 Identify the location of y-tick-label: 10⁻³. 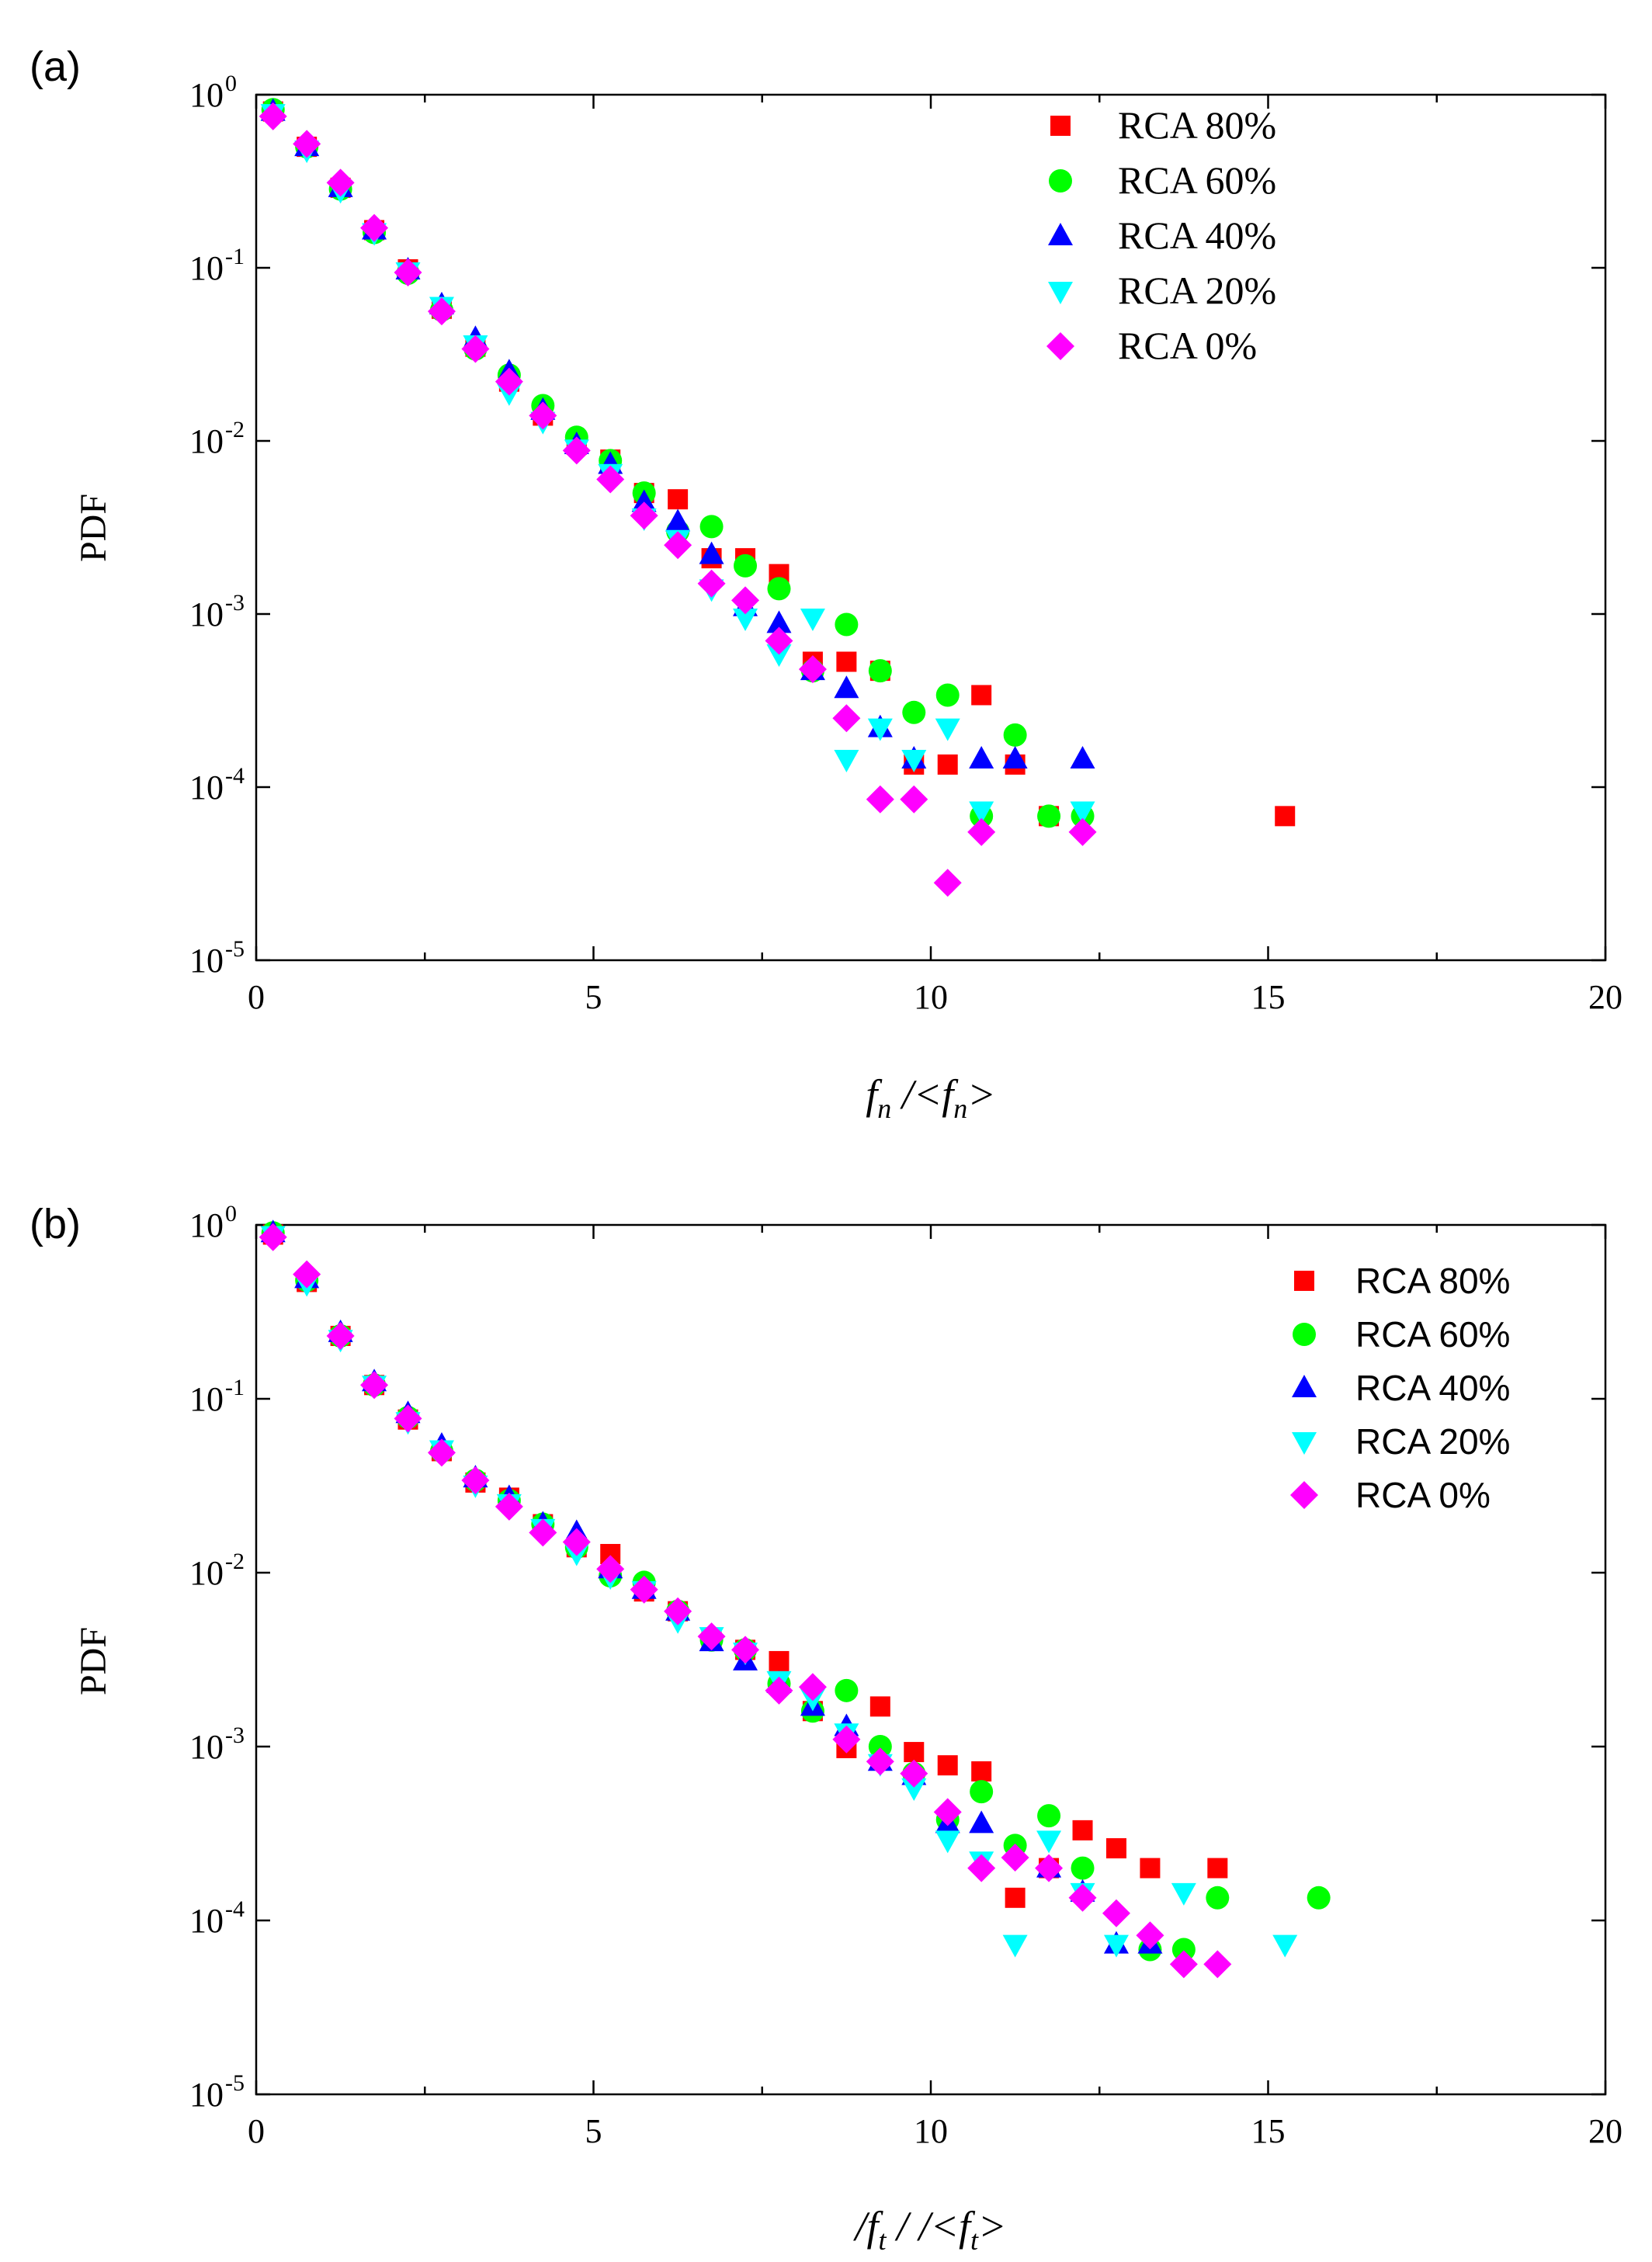
(217, 1745).